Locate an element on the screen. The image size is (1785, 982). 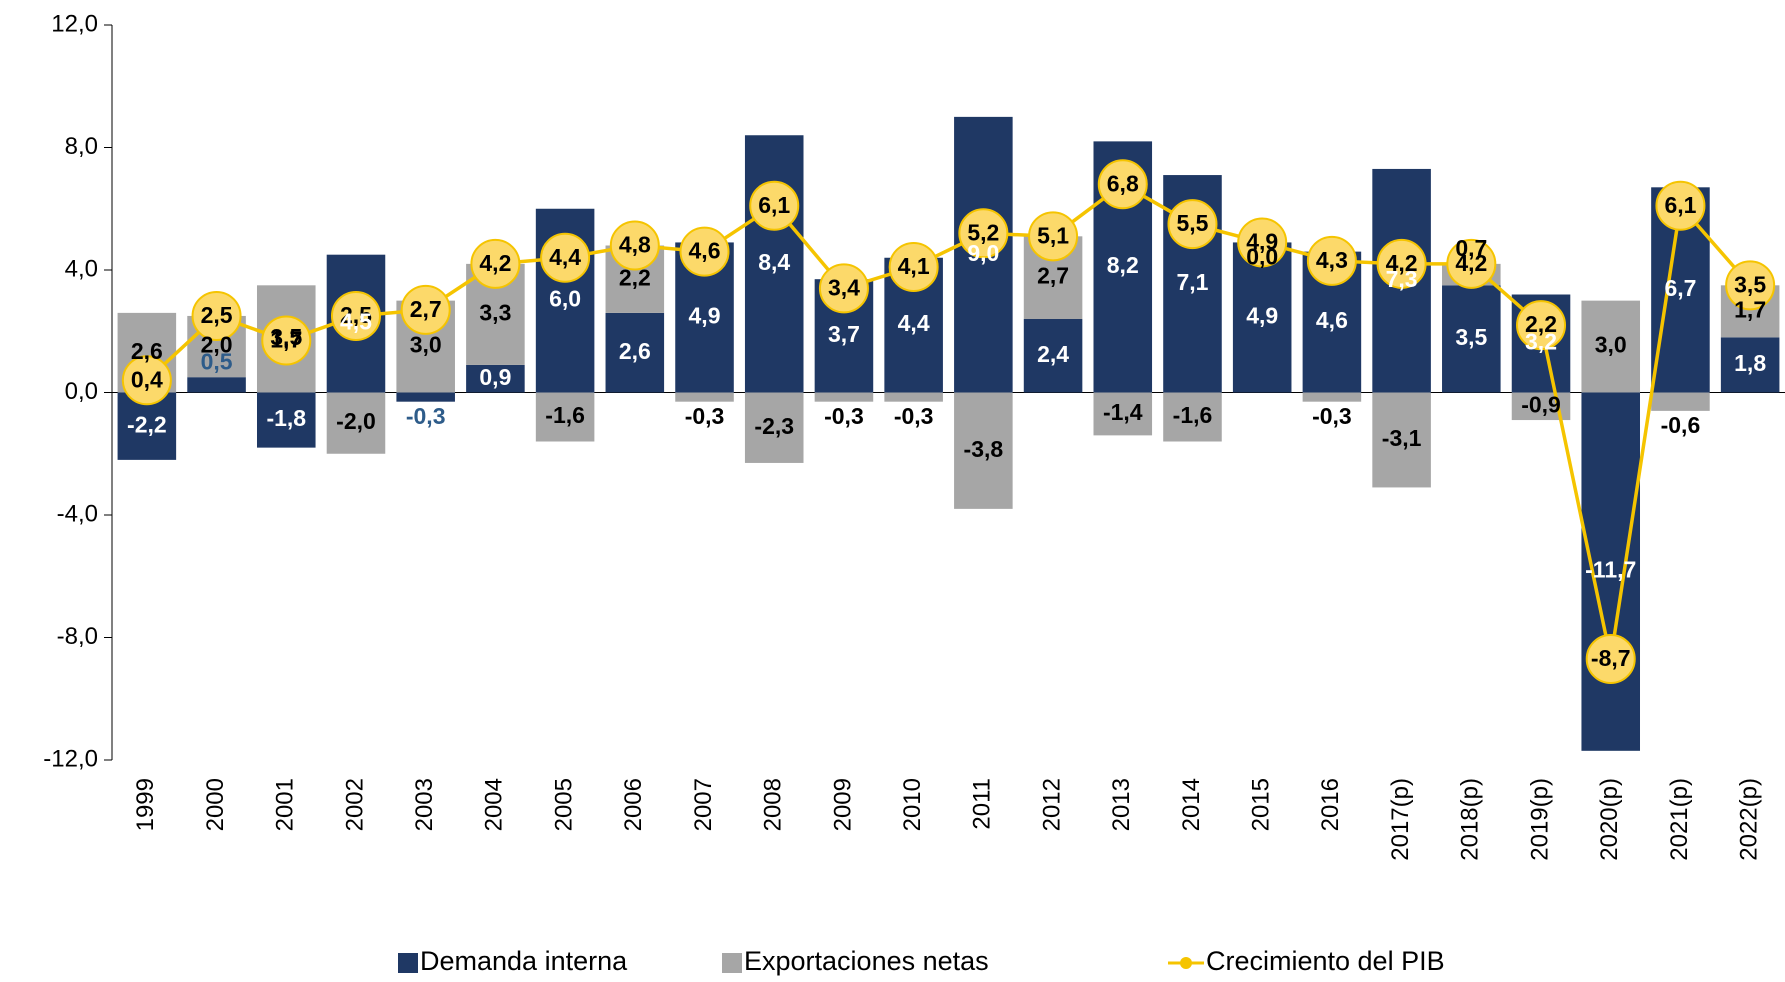
data-label: 0,9 is located at coordinates (495, 377).